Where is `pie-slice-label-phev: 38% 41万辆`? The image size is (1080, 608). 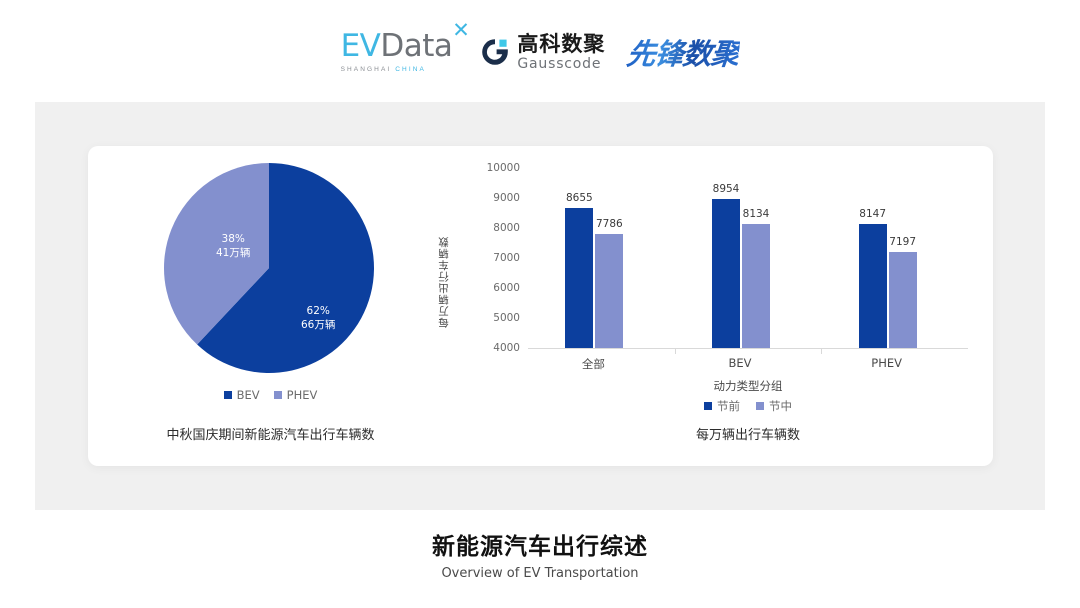
pie-slice-label-phev: 38% 41万辆 is located at coordinates (233, 246).